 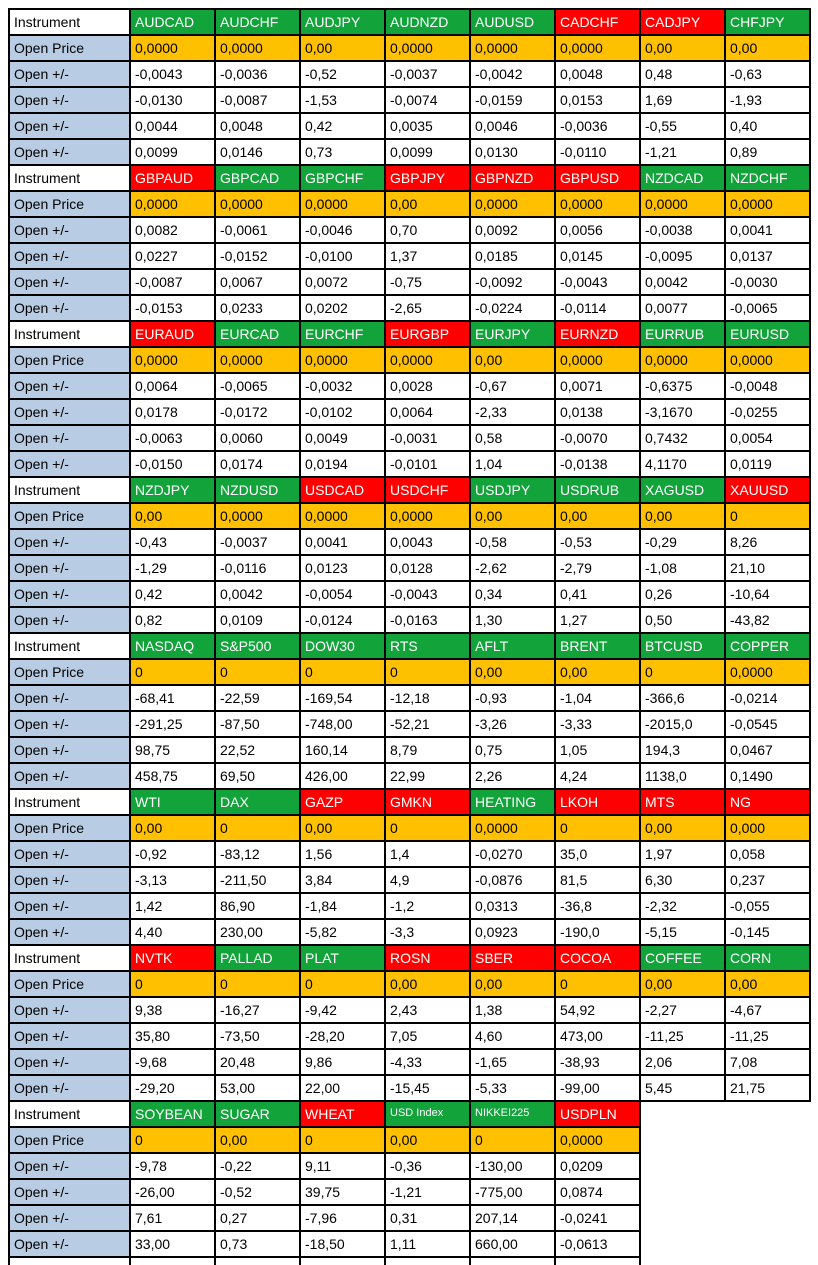 What do you see at coordinates (512, 1166) in the screenshot?
I see `delta-value-cell: -130,00` at bounding box center [512, 1166].